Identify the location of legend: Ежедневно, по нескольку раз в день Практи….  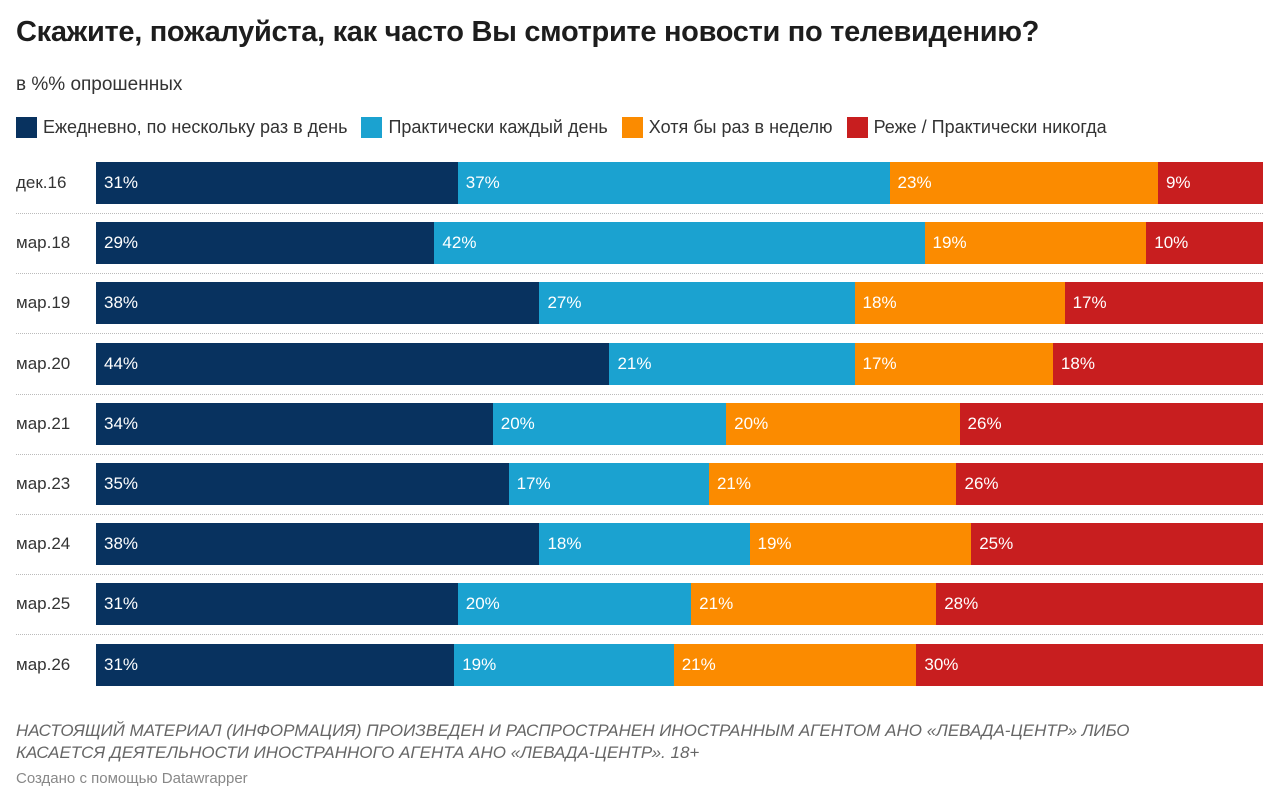
(561, 127).